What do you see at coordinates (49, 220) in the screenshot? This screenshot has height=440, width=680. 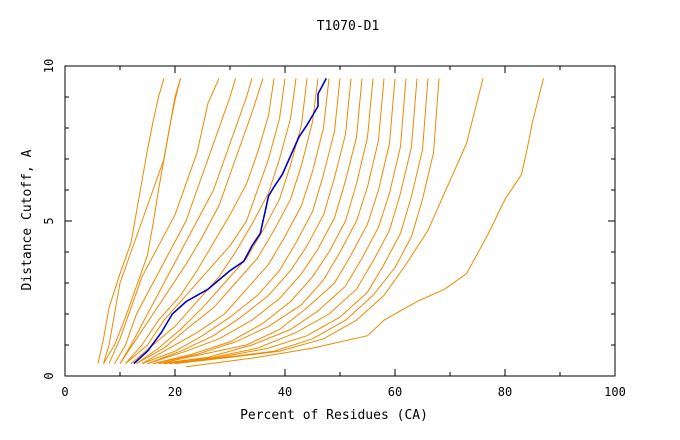 I see `y-tick-label: 5` at bounding box center [49, 220].